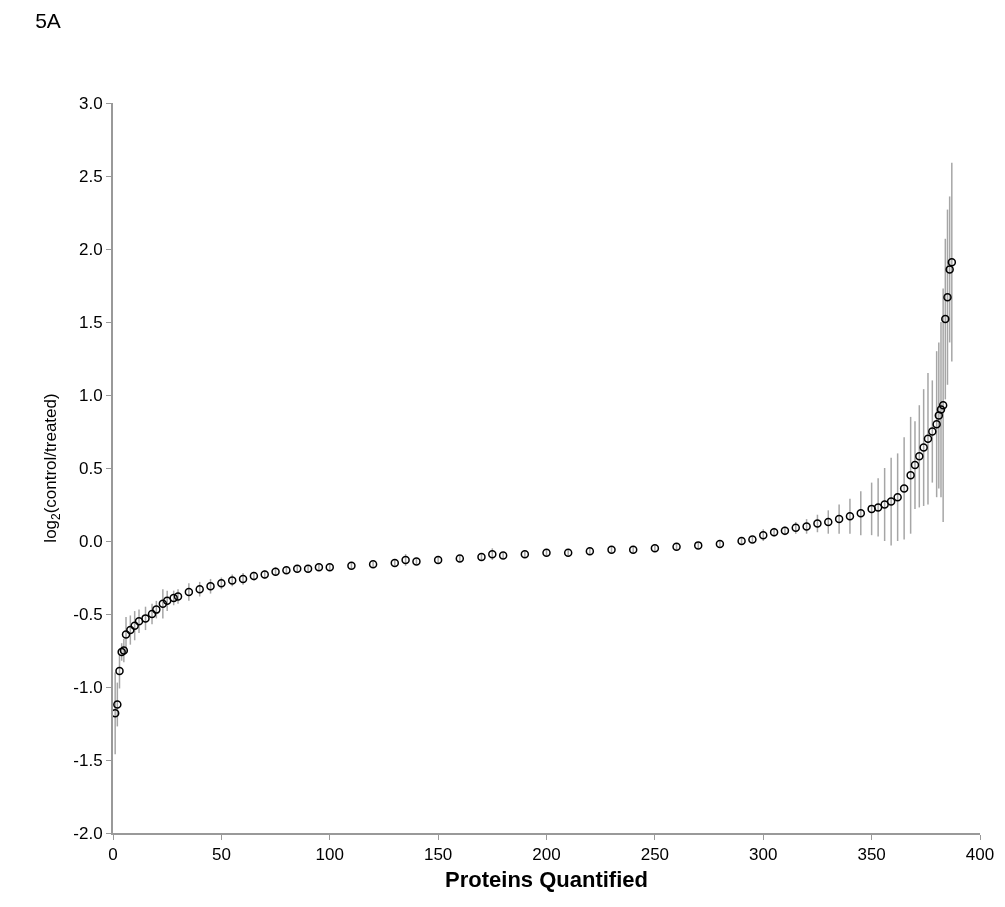 The image size is (1005, 907). What do you see at coordinates (438, 855) in the screenshot?
I see `x-tick-label: 150` at bounding box center [438, 855].